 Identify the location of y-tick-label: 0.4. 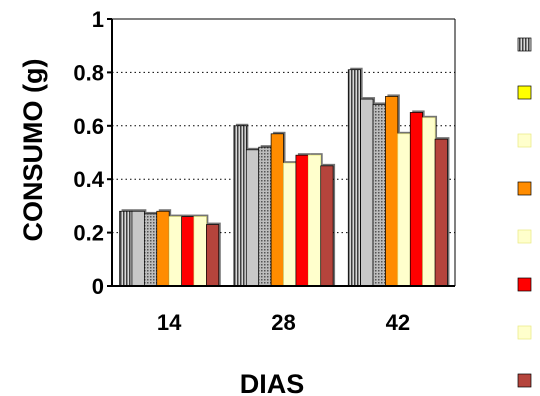
(88, 179).